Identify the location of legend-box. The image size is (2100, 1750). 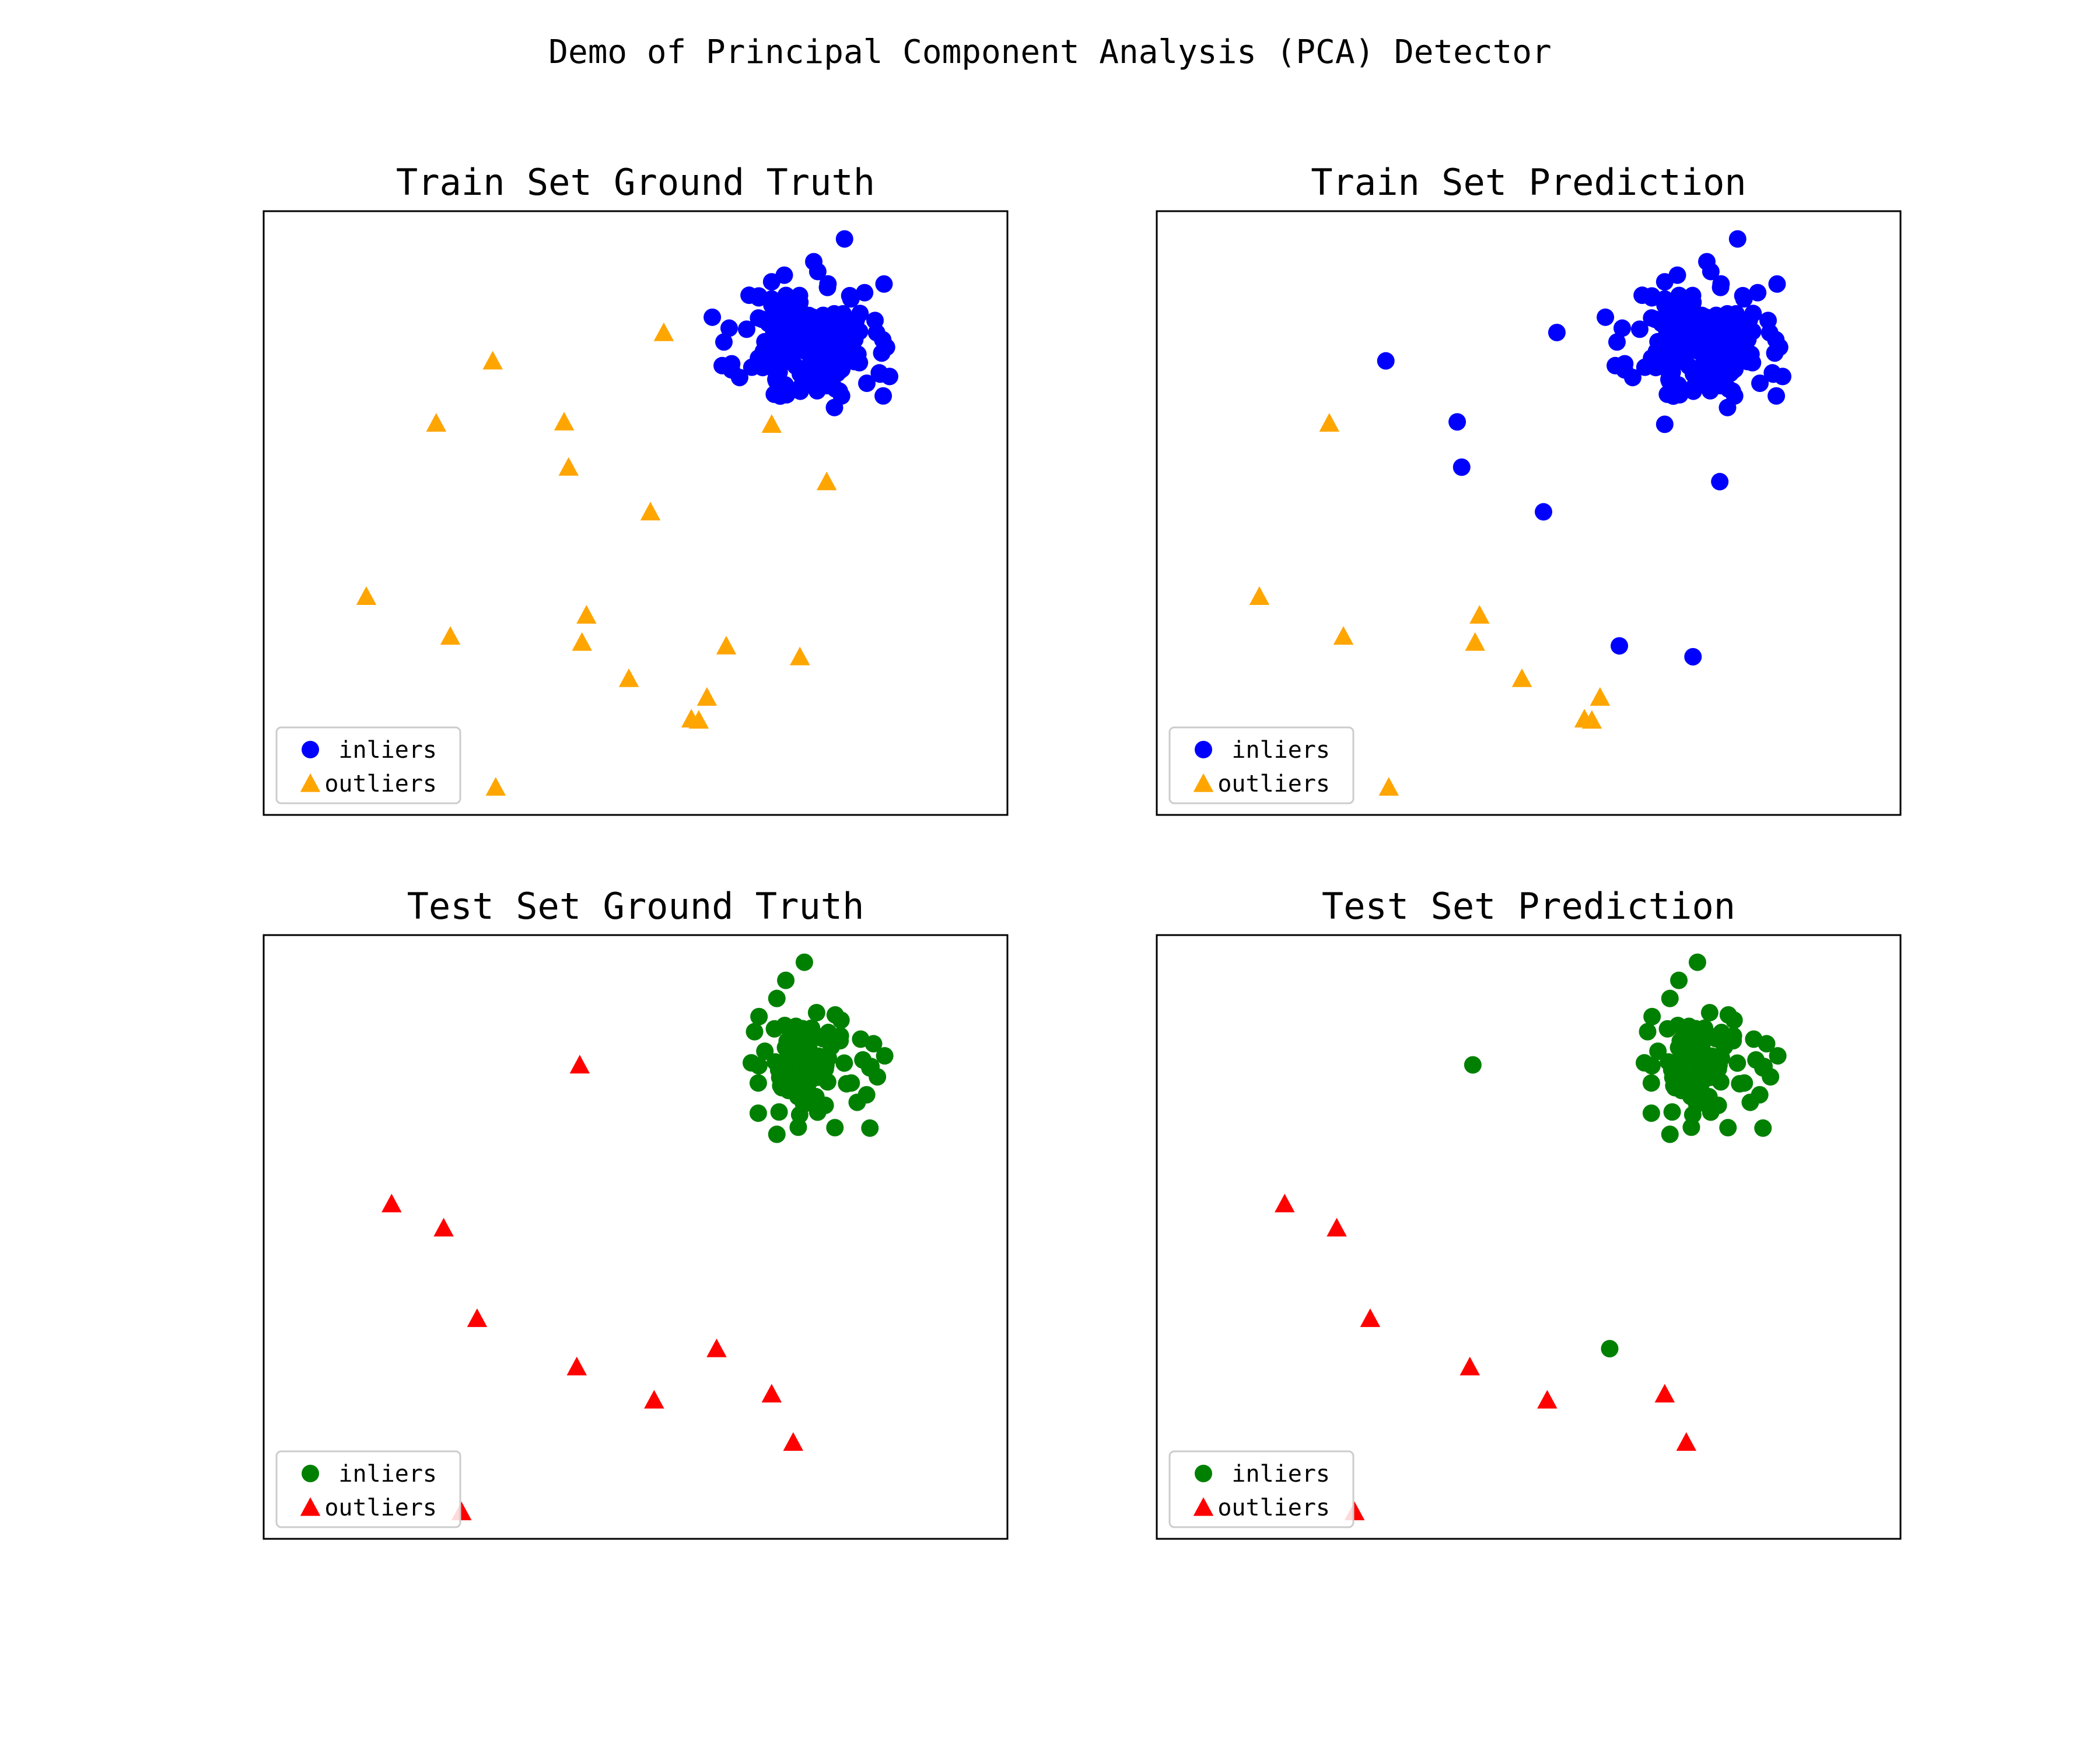
(368, 1489).